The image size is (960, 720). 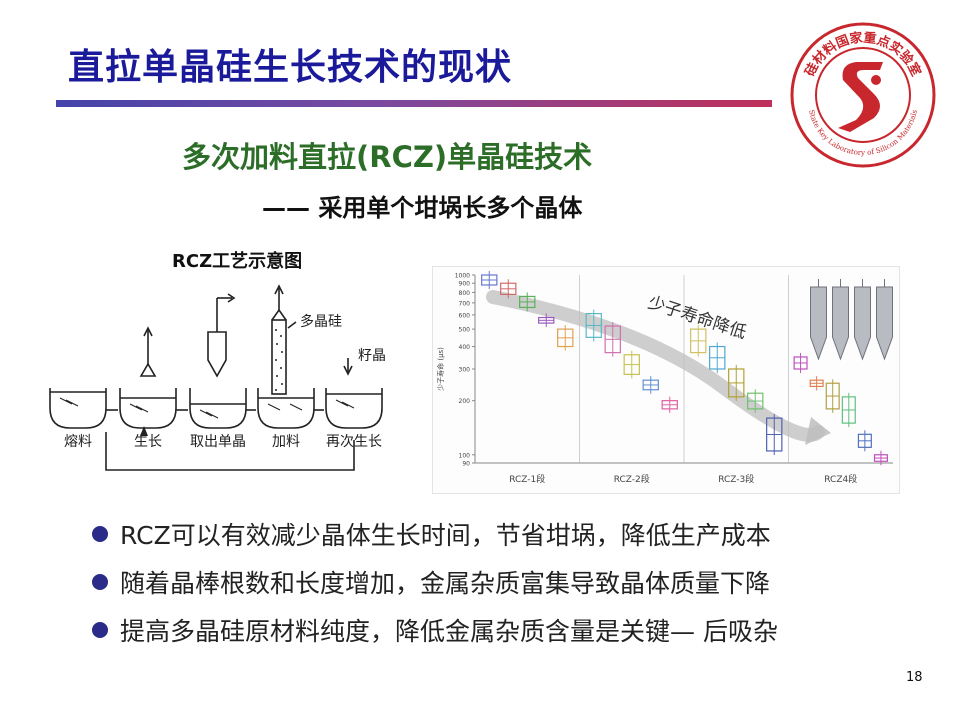 I want to click on bullet-text: 随着晶棒根数和长度增加，金属杂质富集导致晶体质量下降, so click(x=445, y=583).